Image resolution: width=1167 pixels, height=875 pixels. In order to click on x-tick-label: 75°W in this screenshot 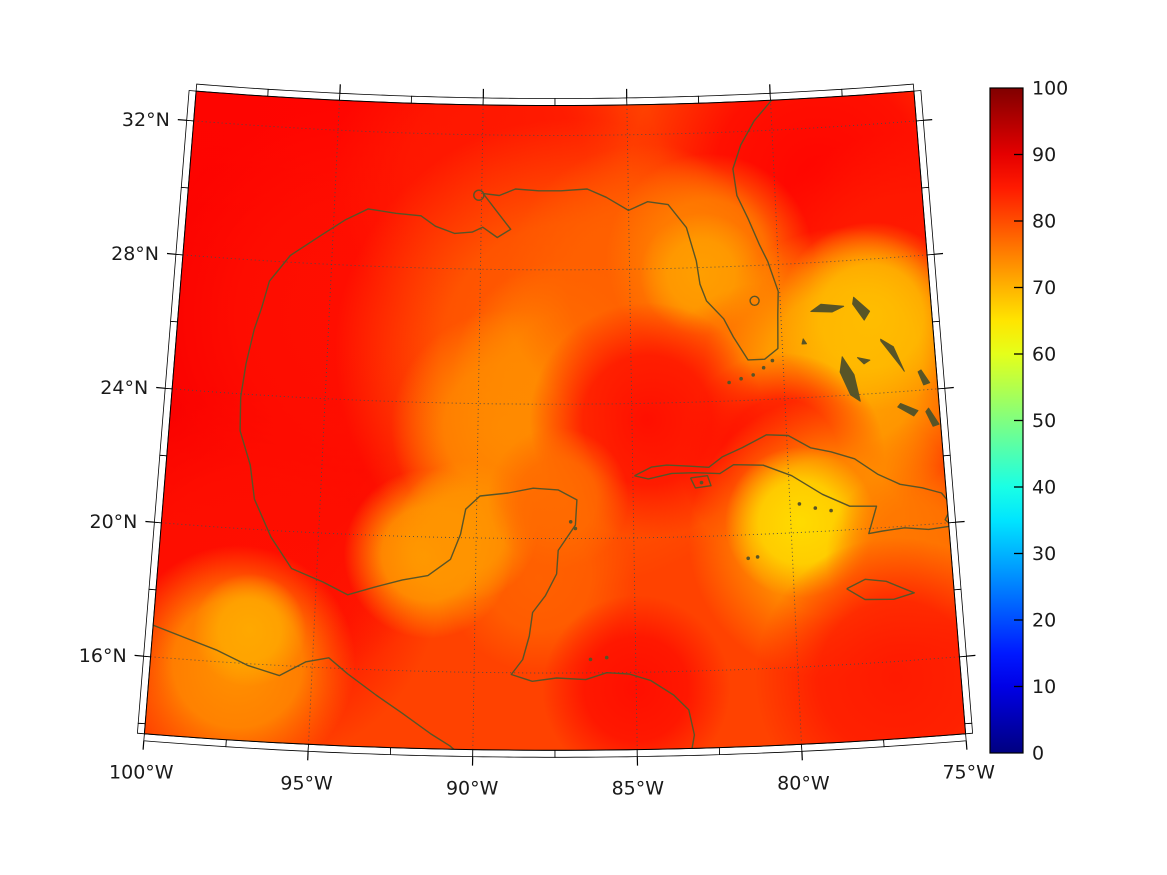, I will do `click(968, 773)`.